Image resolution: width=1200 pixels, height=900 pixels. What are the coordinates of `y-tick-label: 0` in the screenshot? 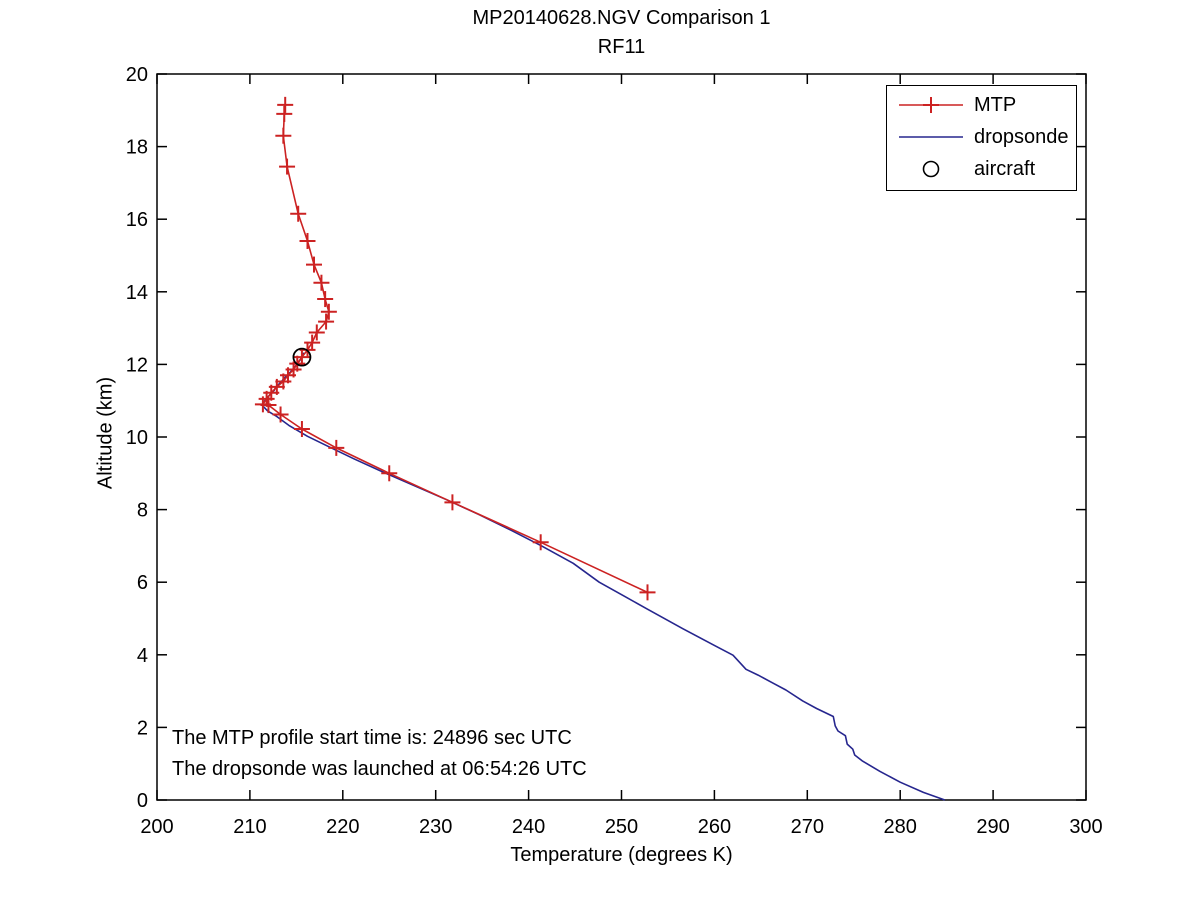 It's located at (142, 801).